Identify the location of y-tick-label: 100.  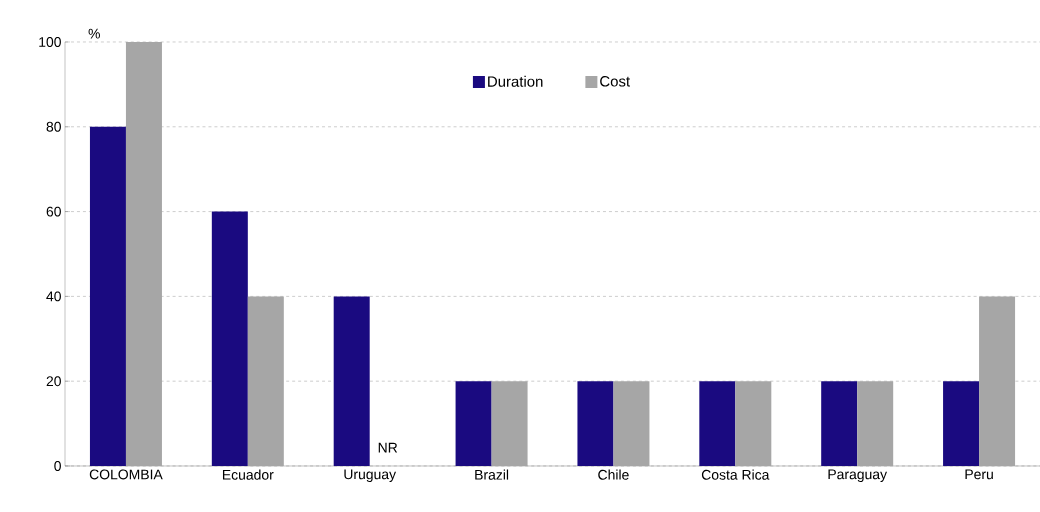
(50, 42).